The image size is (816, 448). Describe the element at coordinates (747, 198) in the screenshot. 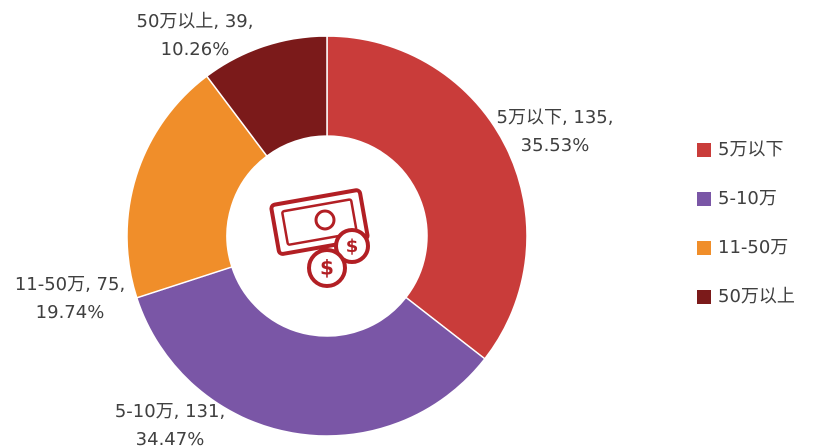

I see `legend-label: 5-10万` at that location.